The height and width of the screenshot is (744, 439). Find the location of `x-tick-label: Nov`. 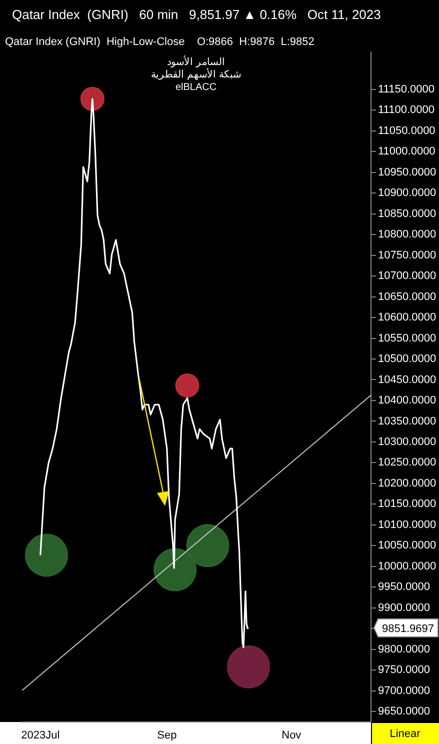

x-tick-label: Nov is located at coordinates (292, 736).